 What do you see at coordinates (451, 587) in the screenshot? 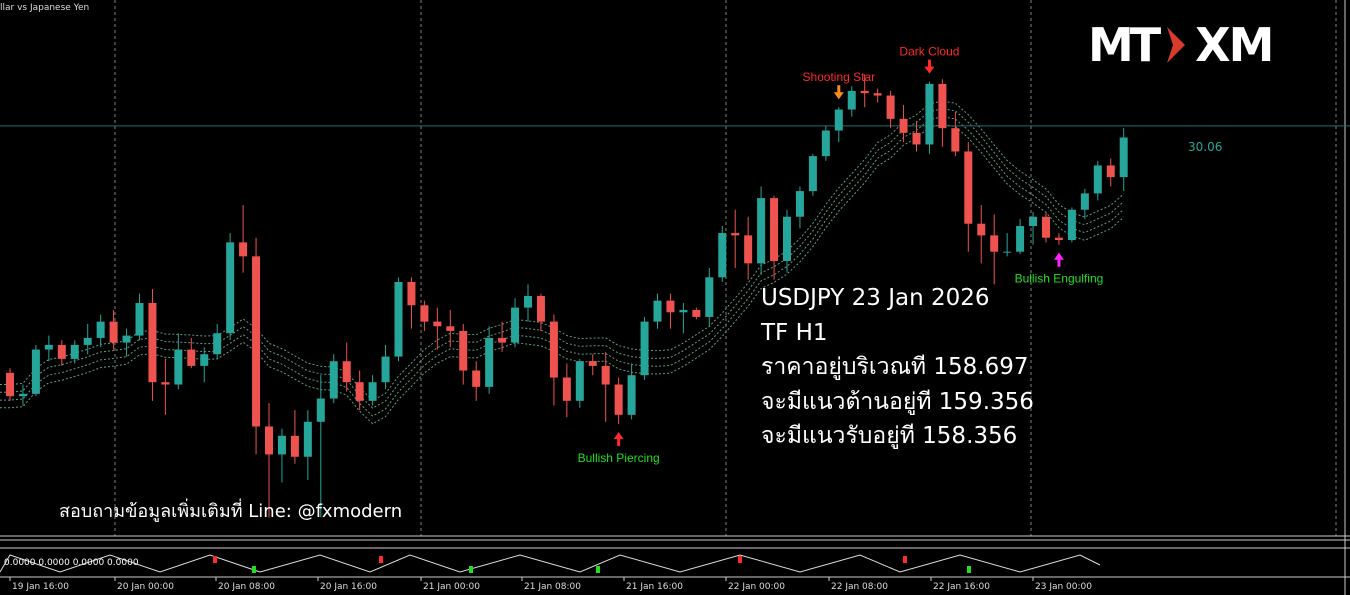
I see `time-axis-label: 21 Jan 00:00` at bounding box center [451, 587].